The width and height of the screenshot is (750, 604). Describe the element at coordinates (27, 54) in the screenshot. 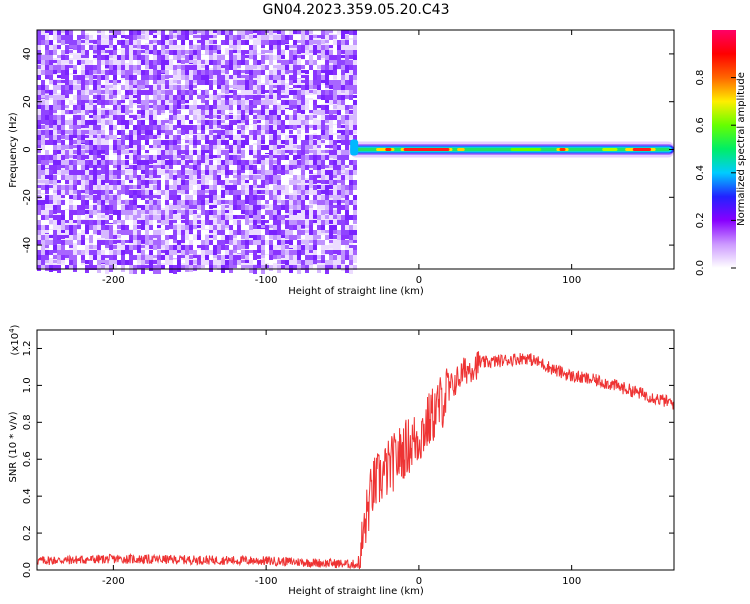

I see `y-tick-label: 40` at that location.